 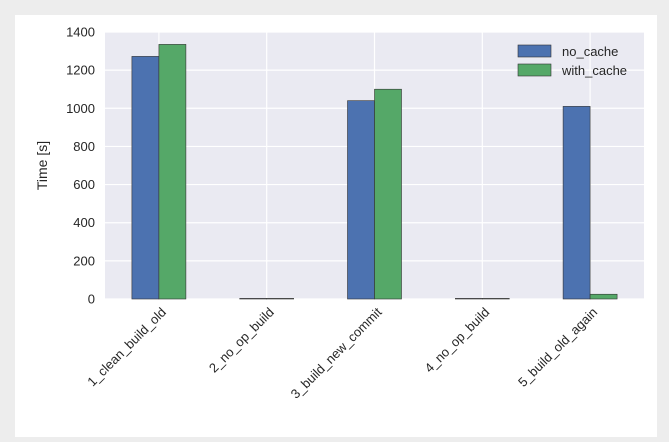 I want to click on y-tick-label: 800, so click(x=84, y=146).